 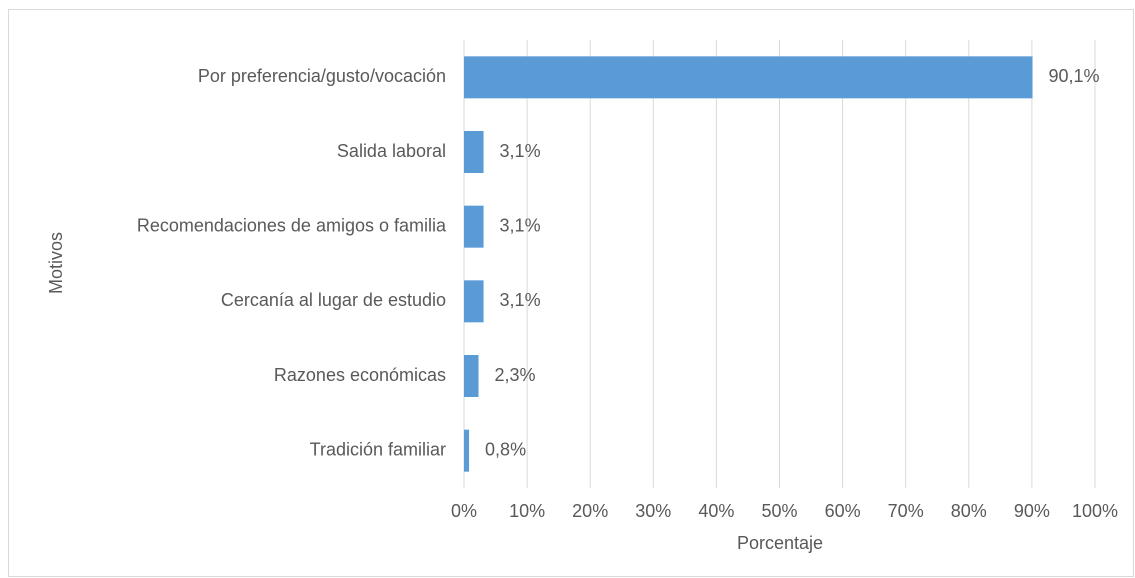 I want to click on x-tick-label: 70%, so click(x=906, y=511).